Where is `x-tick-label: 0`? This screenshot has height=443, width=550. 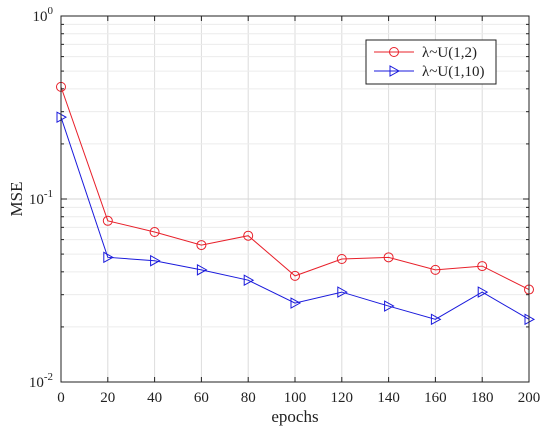 x-tick-label: 0 is located at coordinates (61, 398).